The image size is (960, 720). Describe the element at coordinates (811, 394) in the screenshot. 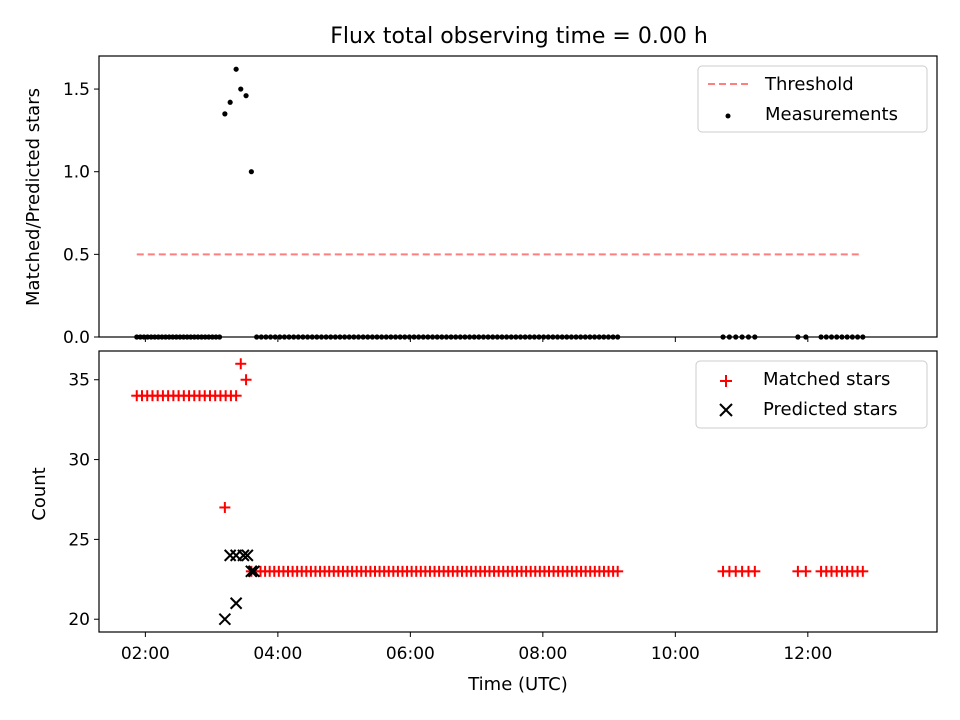

I see `bottom-legend-box` at that location.